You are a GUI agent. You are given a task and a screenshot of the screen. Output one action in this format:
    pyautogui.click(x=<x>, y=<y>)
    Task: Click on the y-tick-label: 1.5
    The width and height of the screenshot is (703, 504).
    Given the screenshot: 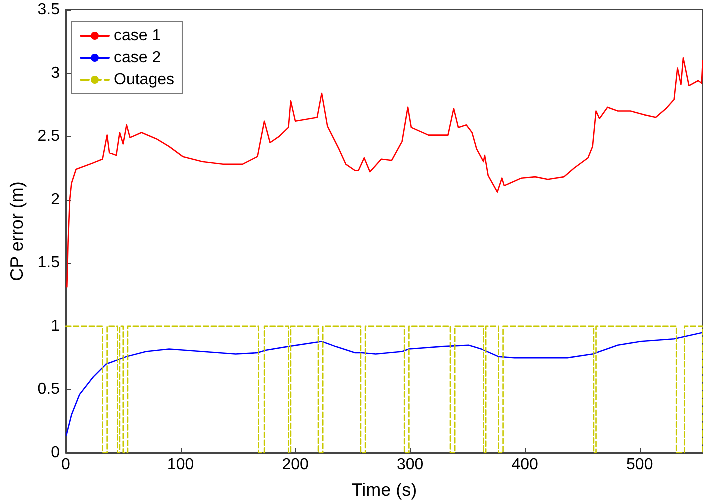 What is the action you would take?
    pyautogui.click(x=49, y=263)
    